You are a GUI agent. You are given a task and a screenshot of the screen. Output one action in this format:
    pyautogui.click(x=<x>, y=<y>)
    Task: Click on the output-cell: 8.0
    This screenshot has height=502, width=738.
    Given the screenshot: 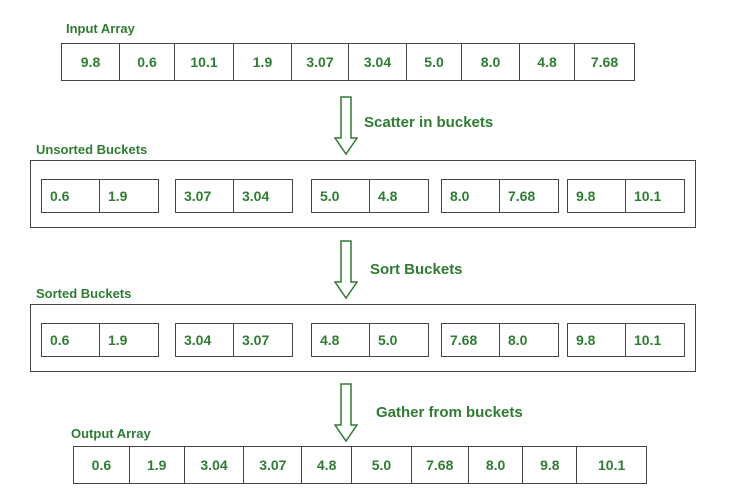 What is the action you would take?
    pyautogui.click(x=496, y=465)
    